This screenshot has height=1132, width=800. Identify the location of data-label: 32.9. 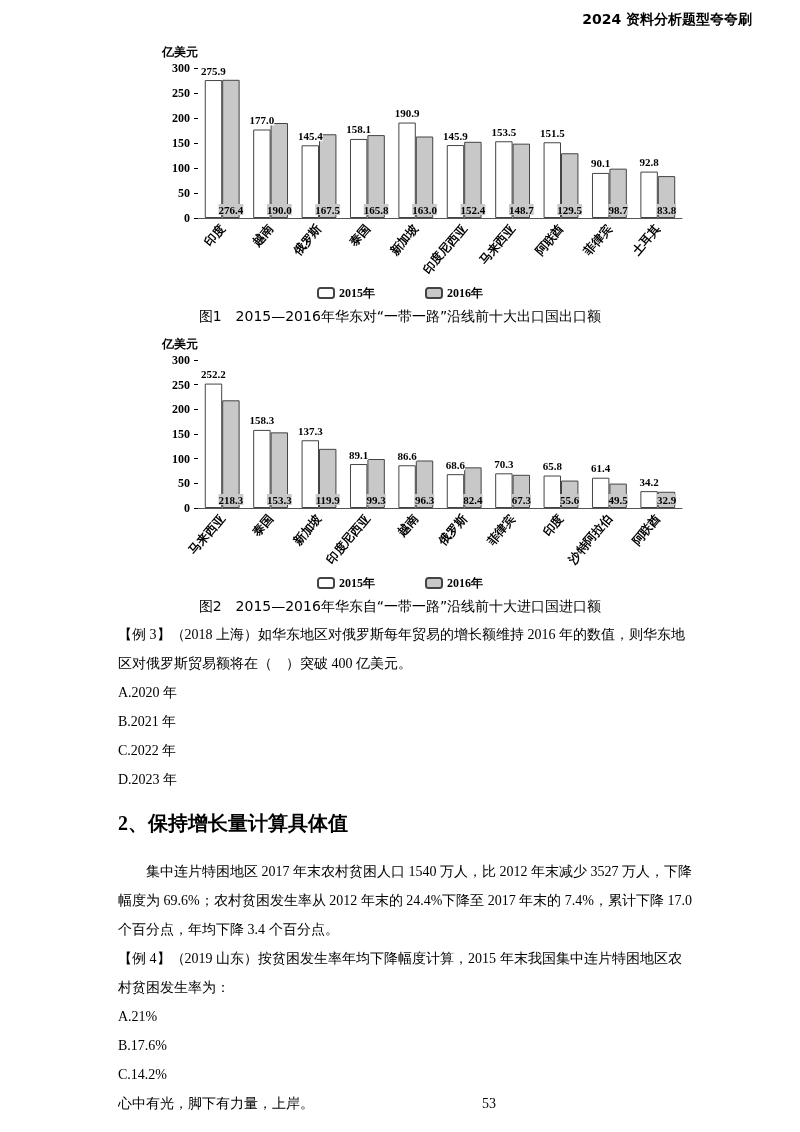
(666, 499).